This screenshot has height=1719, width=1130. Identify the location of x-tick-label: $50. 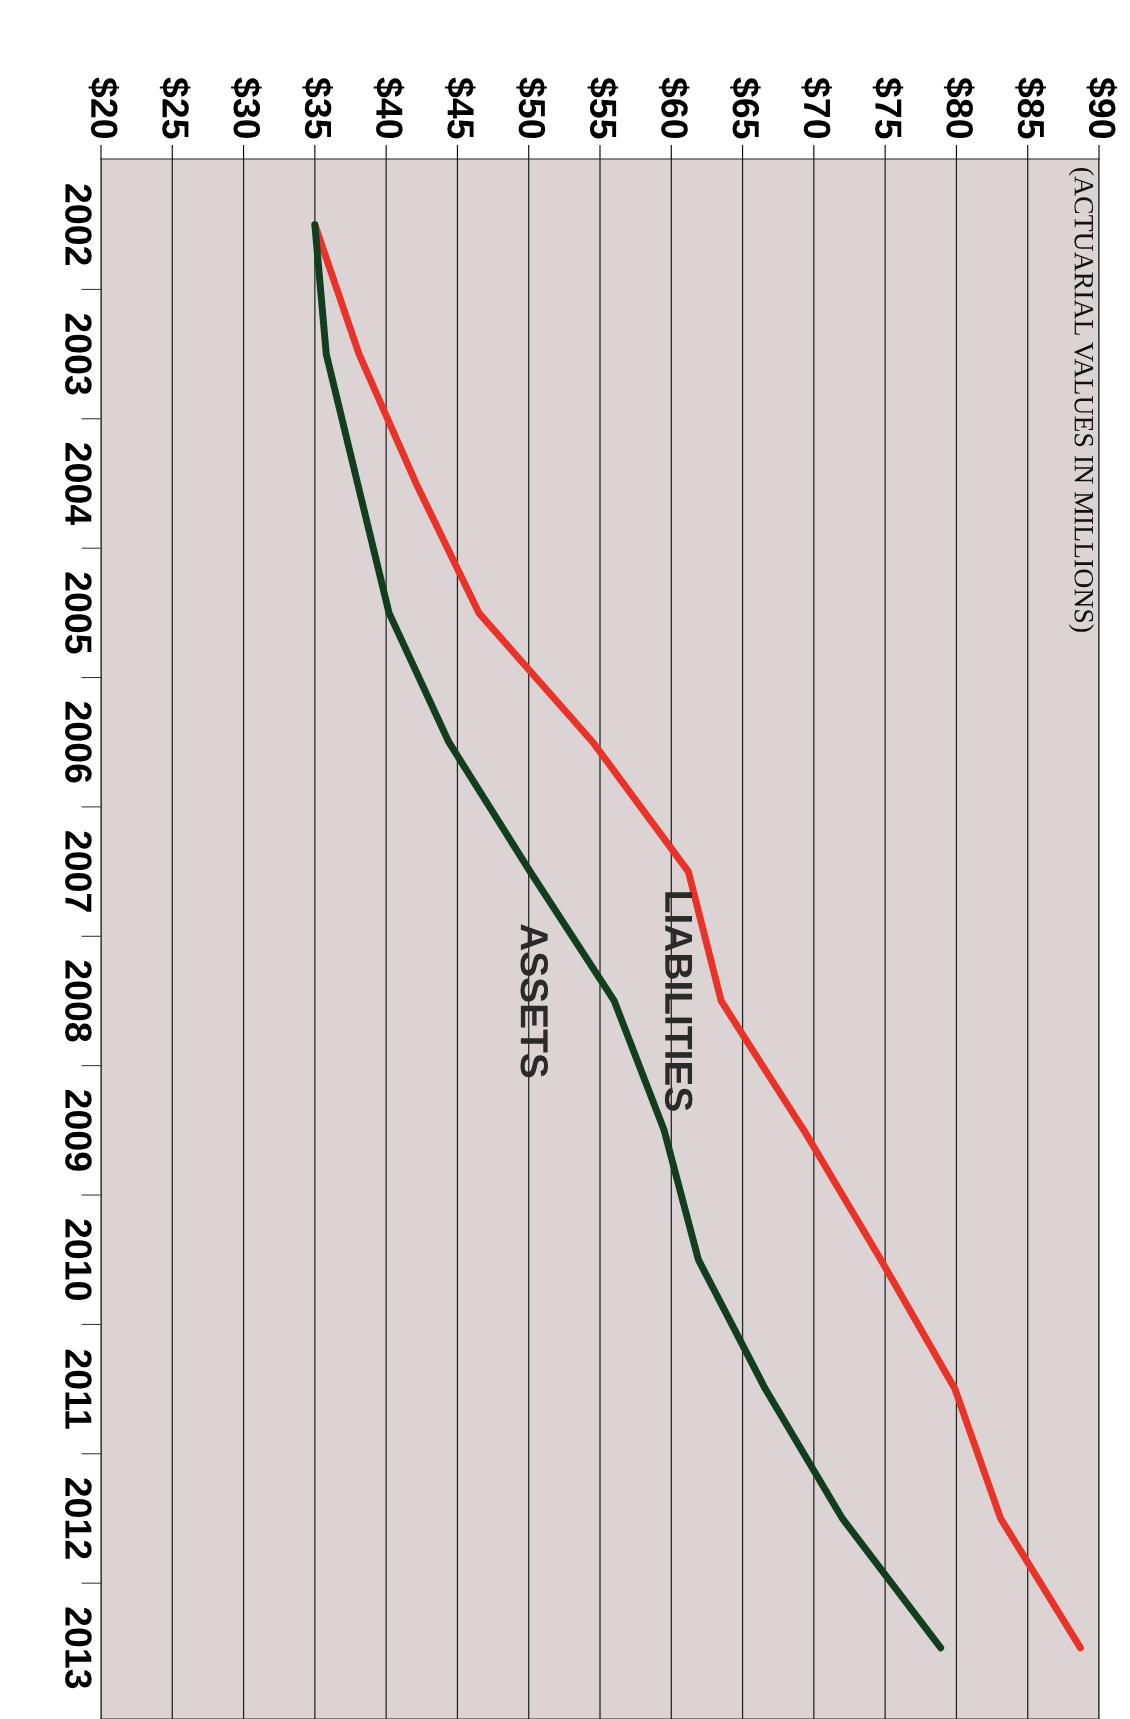
(531, 108).